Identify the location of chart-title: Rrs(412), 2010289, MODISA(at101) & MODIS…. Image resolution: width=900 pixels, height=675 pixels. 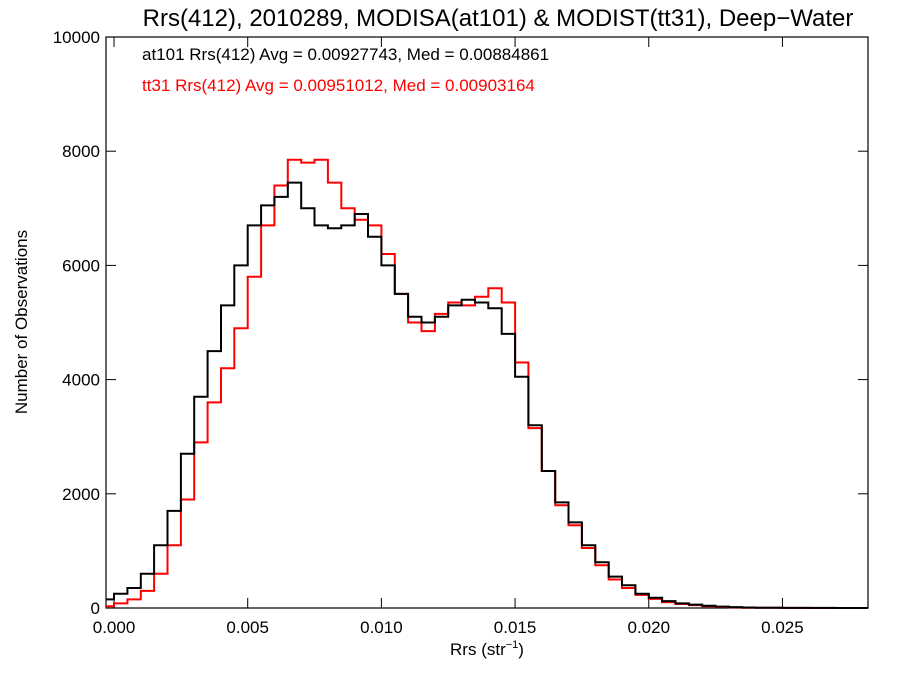
(498, 18).